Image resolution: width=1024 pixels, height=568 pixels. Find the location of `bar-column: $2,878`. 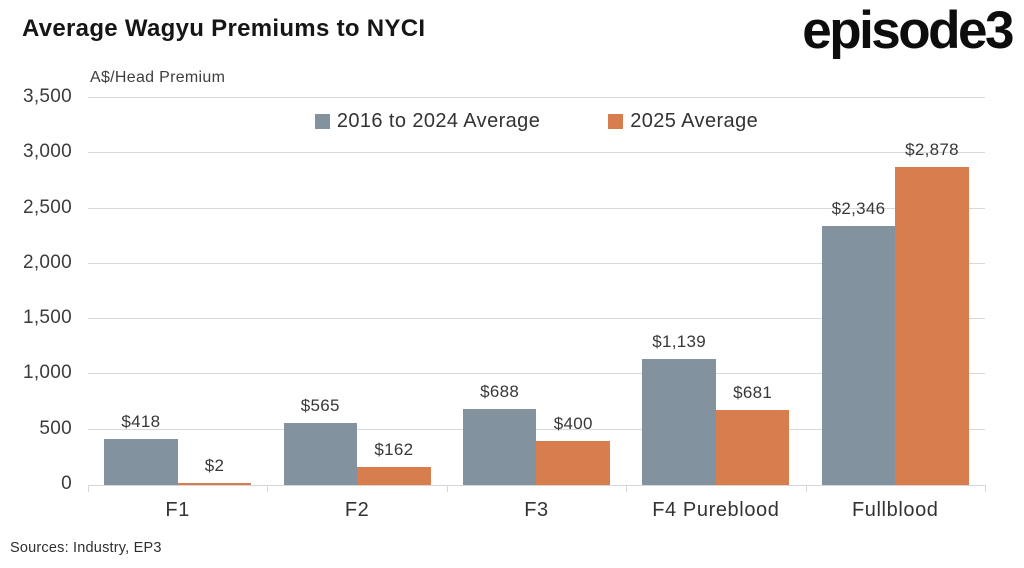

bar-column: $2,878 is located at coordinates (932, 291).